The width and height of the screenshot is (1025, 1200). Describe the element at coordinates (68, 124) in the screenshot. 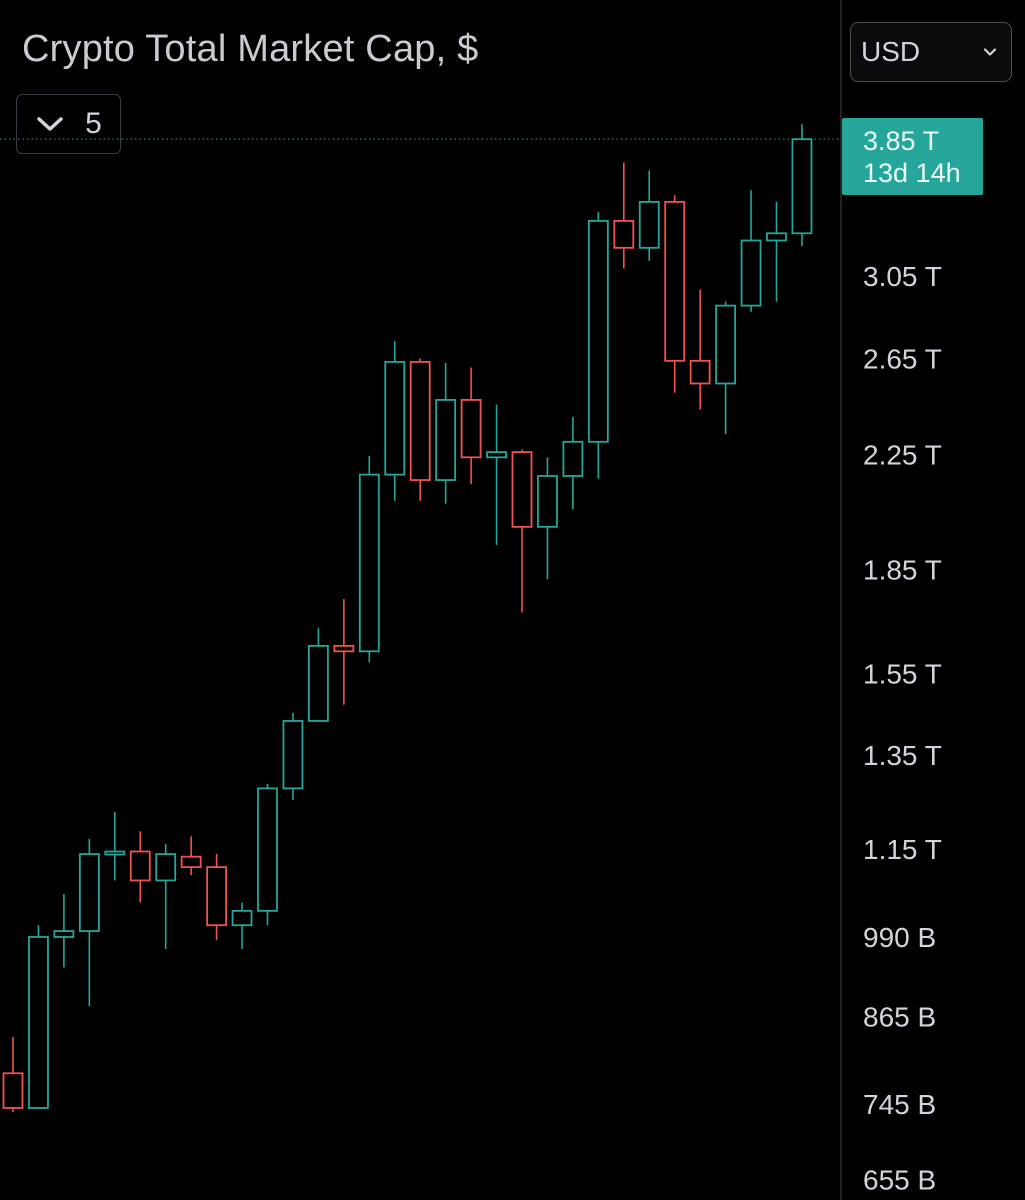

I see `collapse-indicators-button: 5` at that location.